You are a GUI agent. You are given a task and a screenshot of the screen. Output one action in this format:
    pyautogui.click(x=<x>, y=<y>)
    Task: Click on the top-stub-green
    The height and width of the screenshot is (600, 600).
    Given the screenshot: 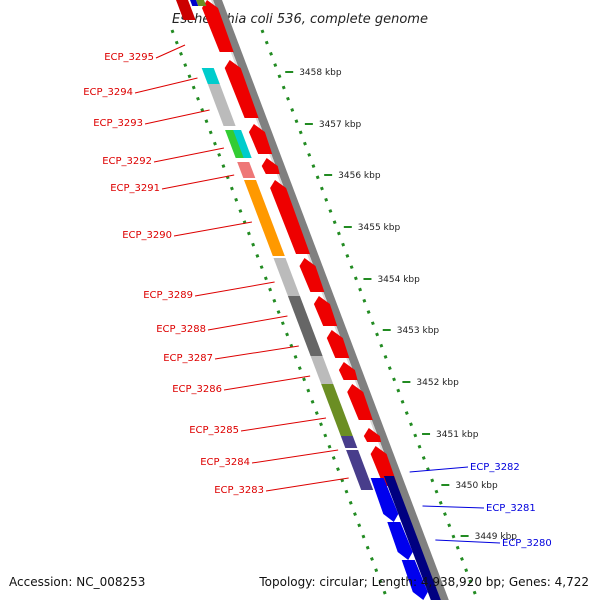 What is the action you would take?
    pyautogui.click(x=201, y=3)
    